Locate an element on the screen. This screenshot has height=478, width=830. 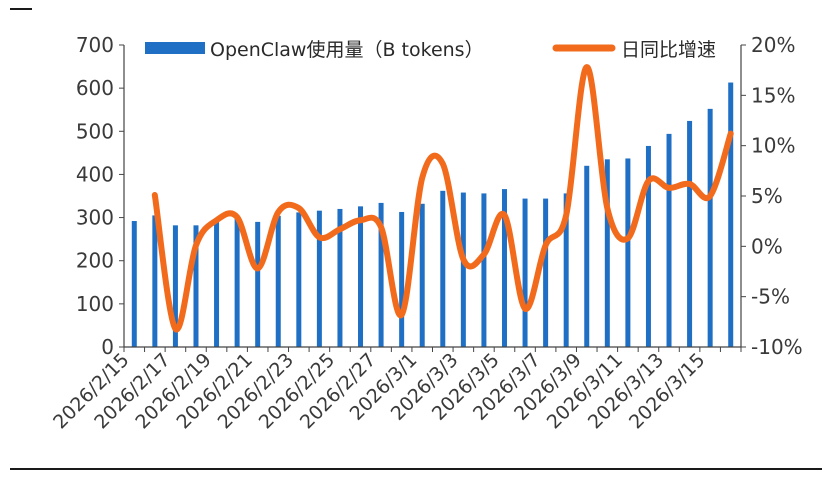
top-rule is located at coordinates (21, 9).